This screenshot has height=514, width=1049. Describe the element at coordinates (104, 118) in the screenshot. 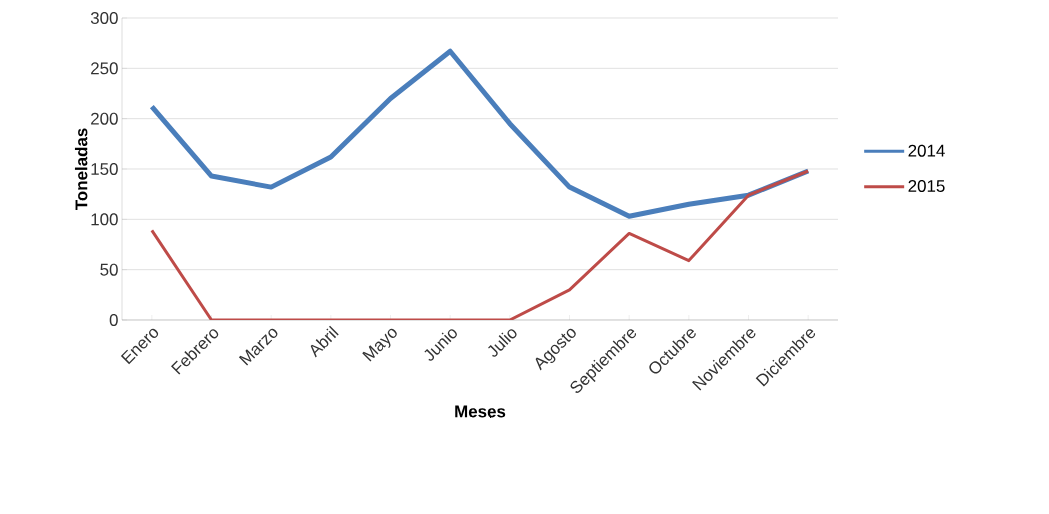

I see `y-tick-label: 200` at that location.